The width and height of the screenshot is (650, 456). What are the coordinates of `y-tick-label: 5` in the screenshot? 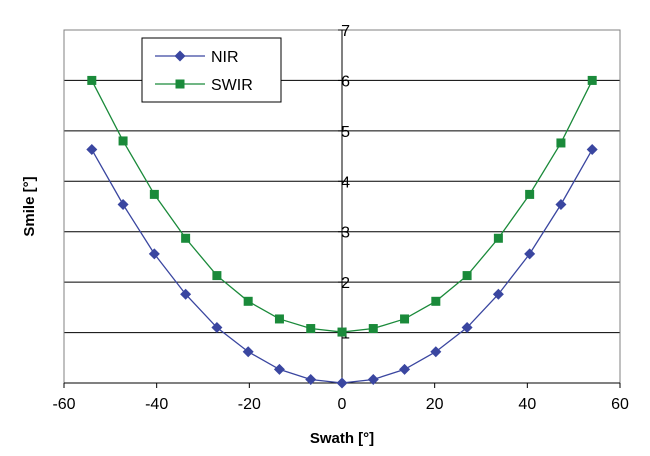 It's located at (345, 132).